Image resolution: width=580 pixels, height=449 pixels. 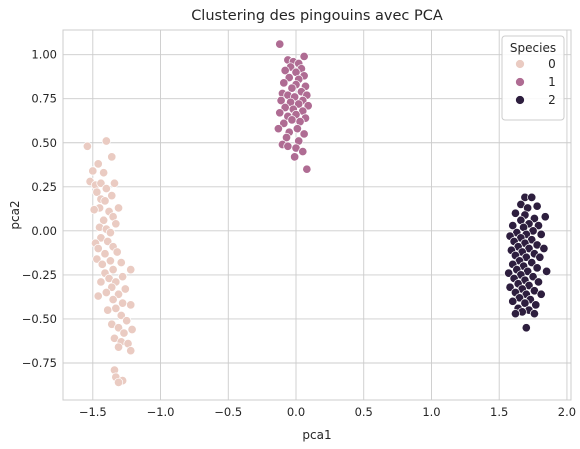 I want to click on legend-label-2: 2, so click(x=552, y=100).